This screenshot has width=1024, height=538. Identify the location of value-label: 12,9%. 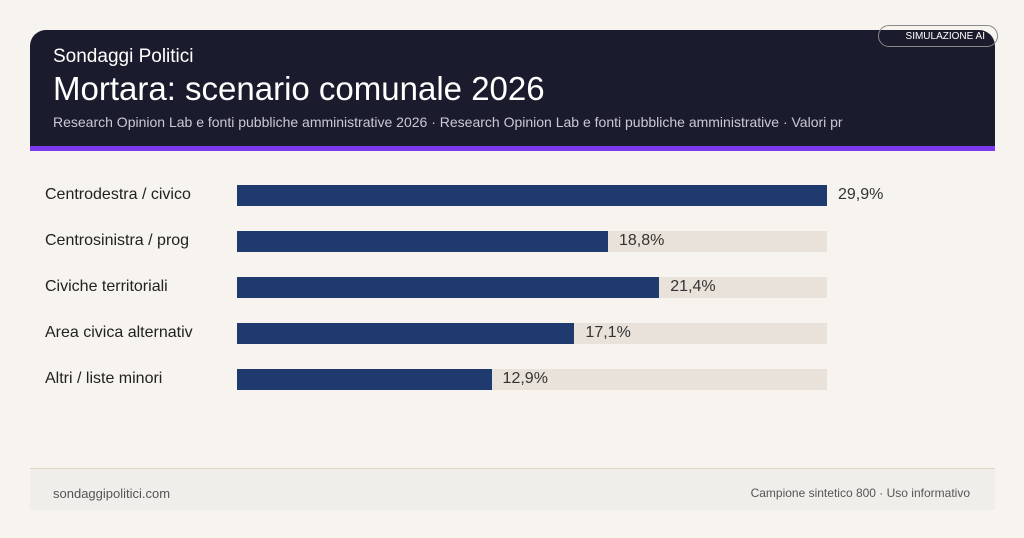
(525, 378).